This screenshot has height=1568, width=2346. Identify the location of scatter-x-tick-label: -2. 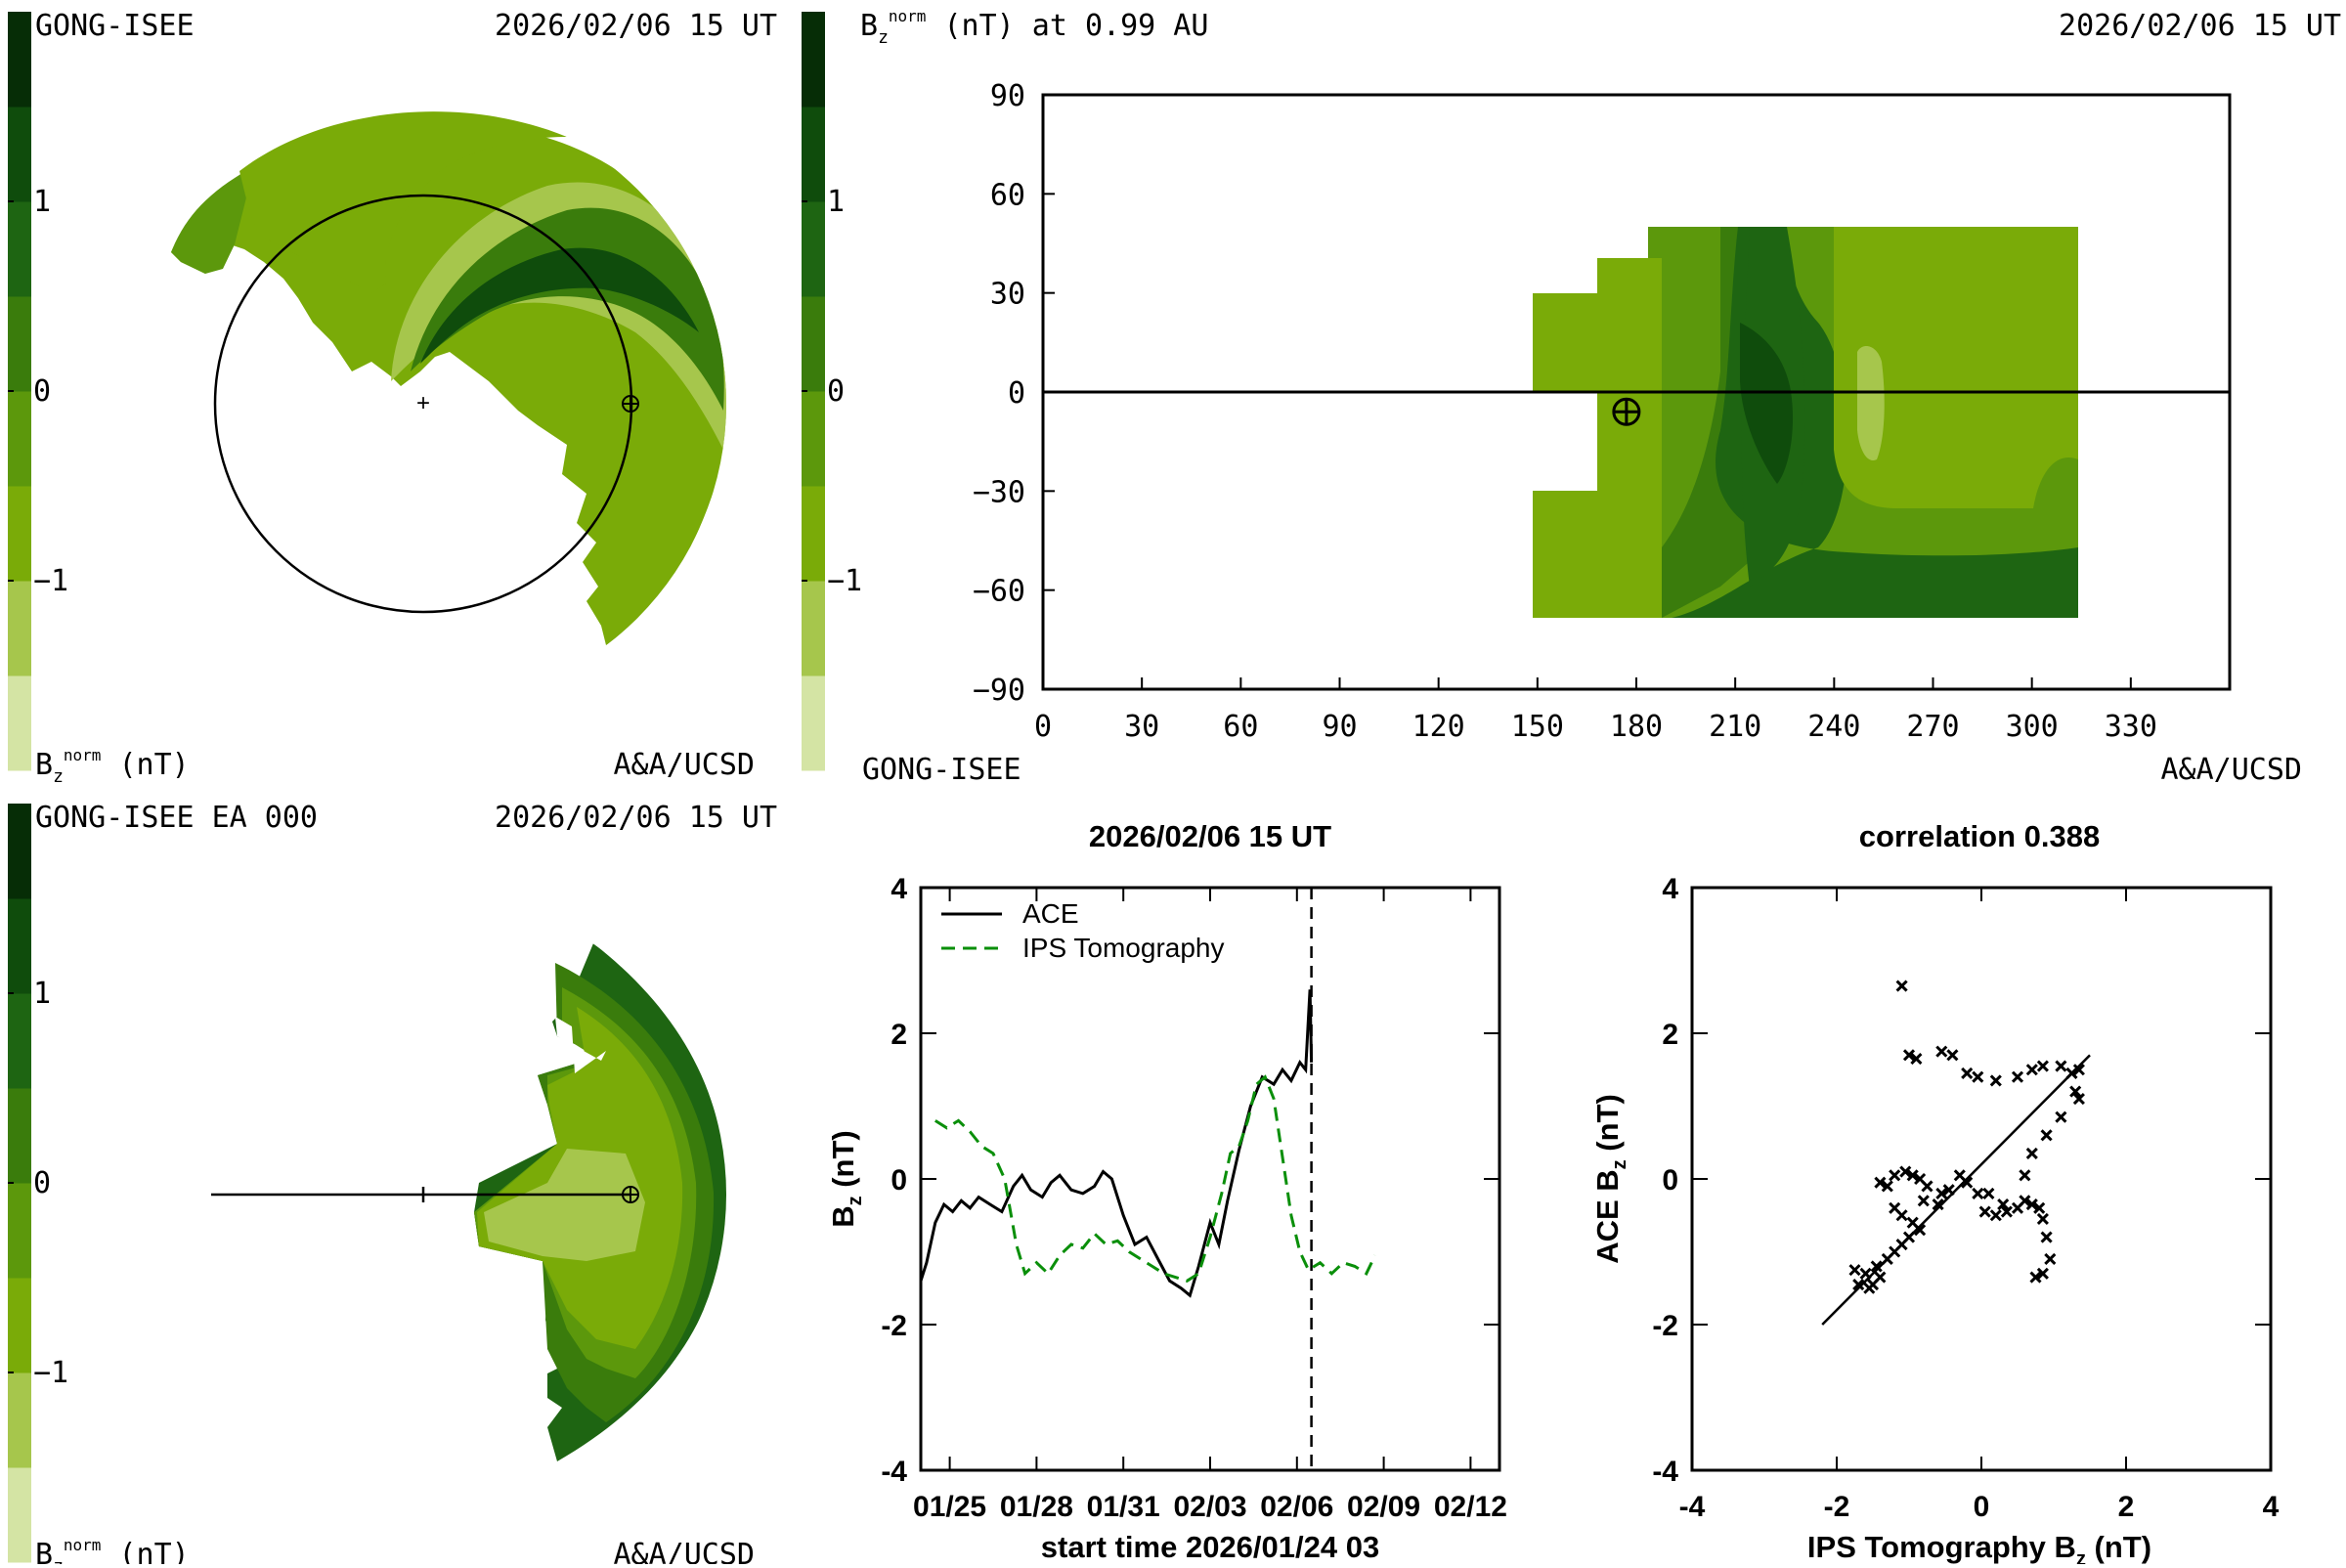
(1837, 1507).